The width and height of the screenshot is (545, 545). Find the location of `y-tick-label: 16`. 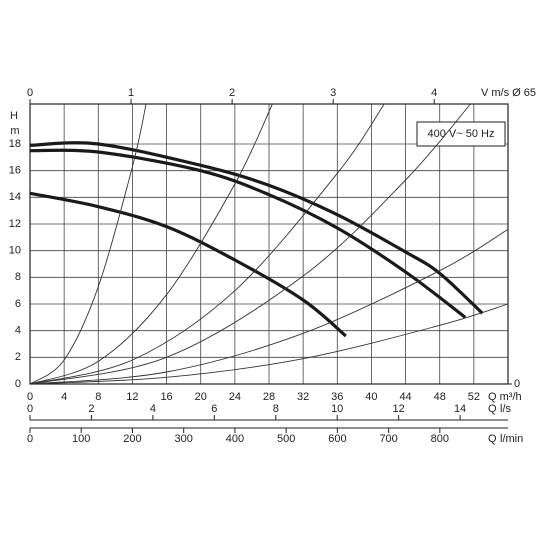

y-tick-label: 16 is located at coordinates (15, 171).